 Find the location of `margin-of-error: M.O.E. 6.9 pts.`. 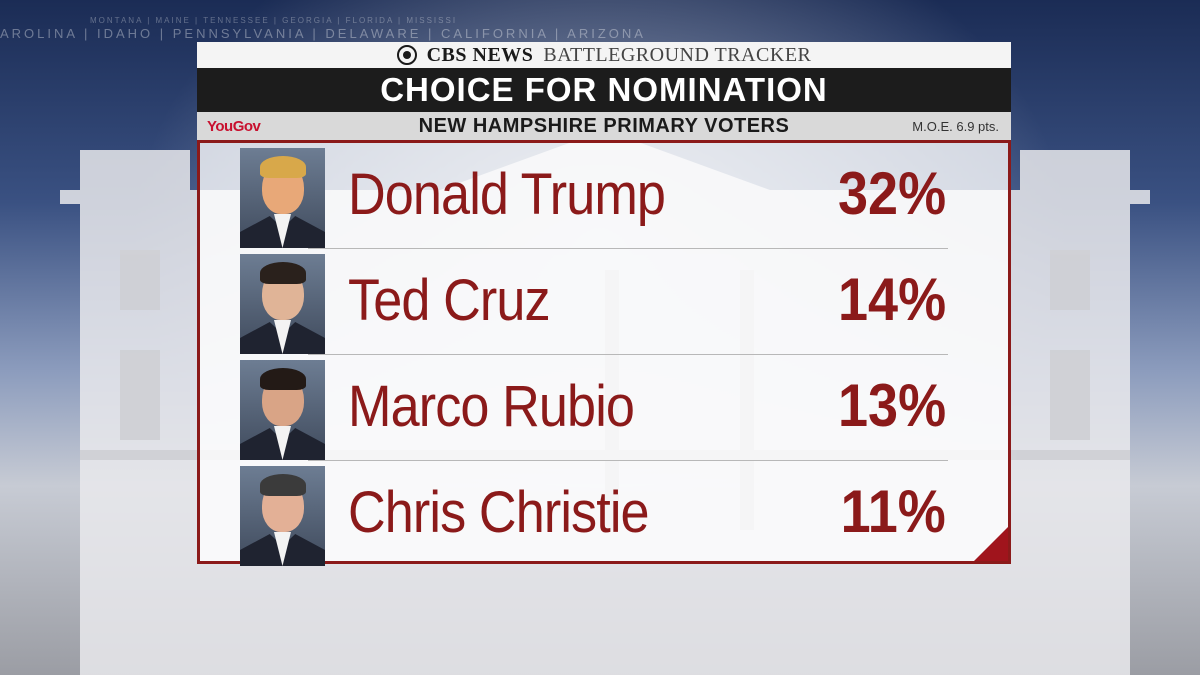

margin-of-error: M.O.E. 6.9 pts. is located at coordinates (955, 126).